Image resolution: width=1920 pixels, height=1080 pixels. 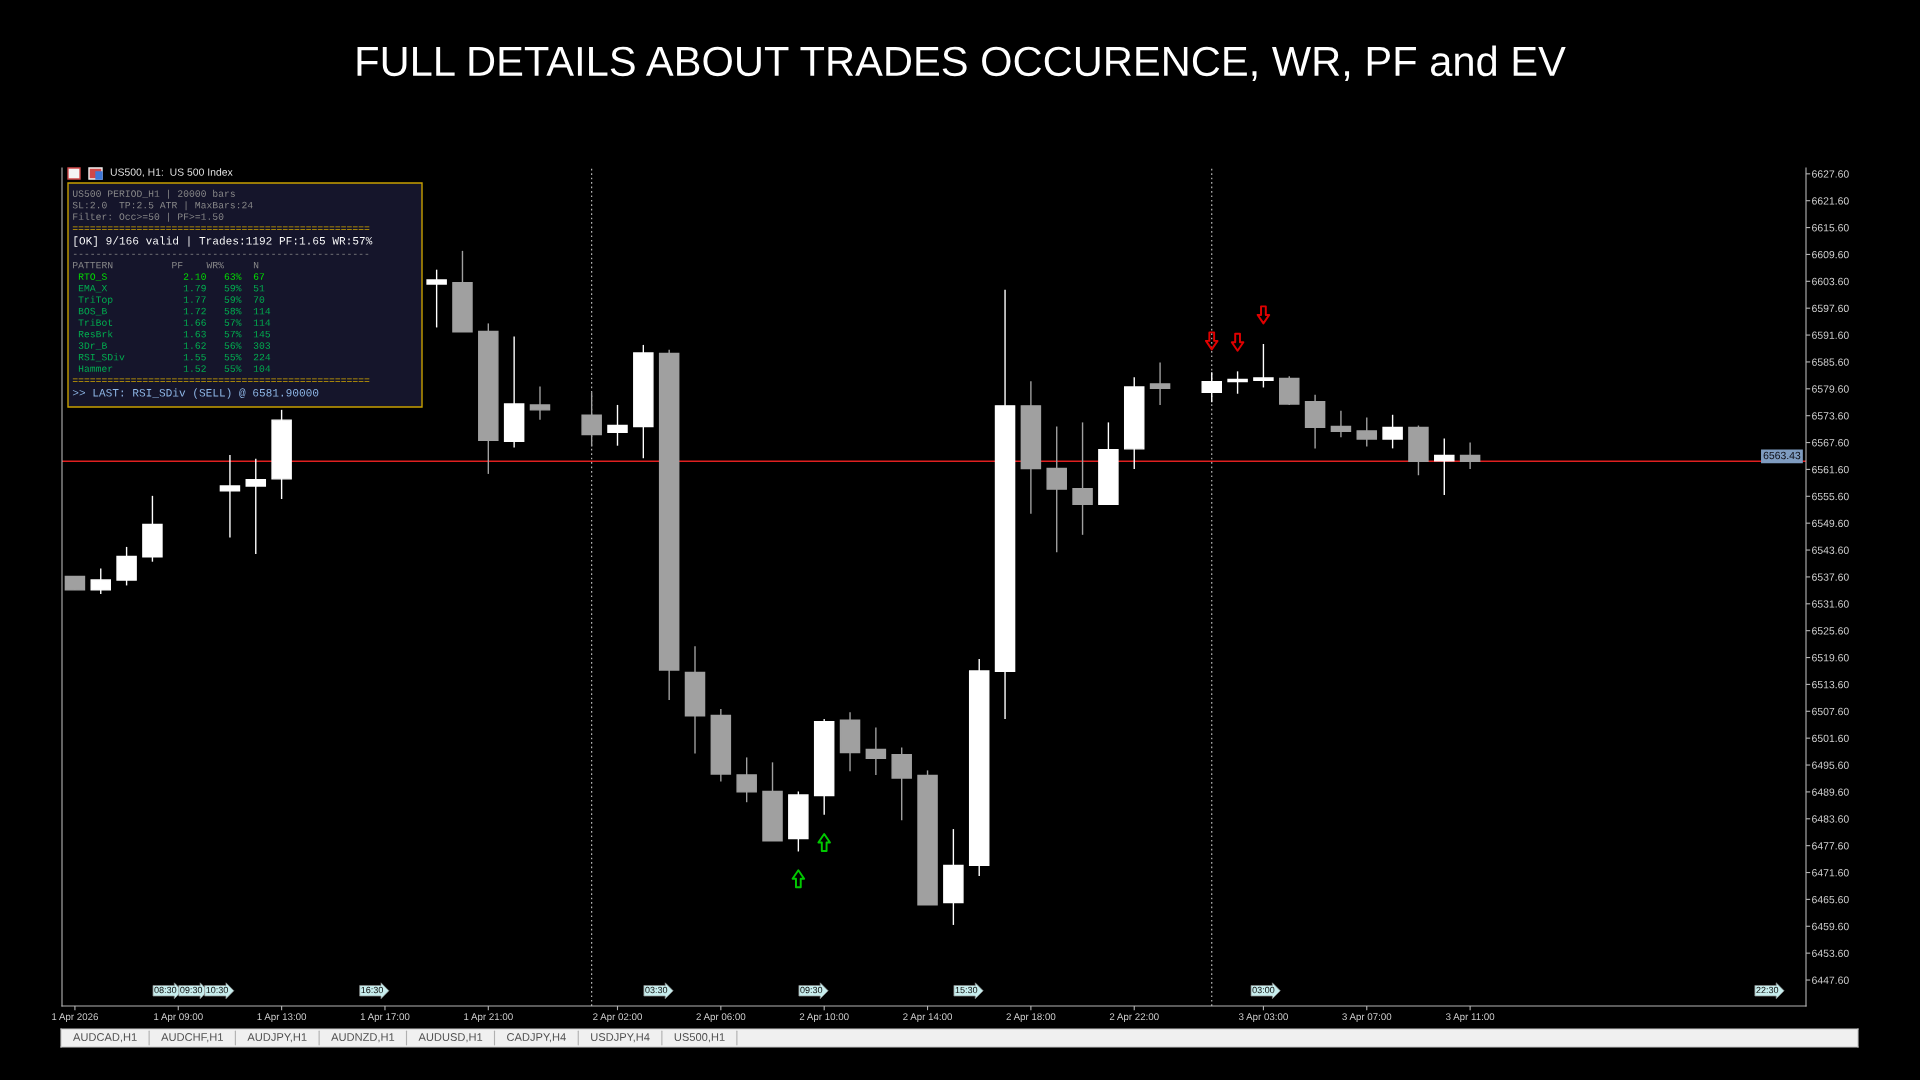 What do you see at coordinates (1830, 658) in the screenshot?
I see `y-tick-label: 6519.60` at bounding box center [1830, 658].